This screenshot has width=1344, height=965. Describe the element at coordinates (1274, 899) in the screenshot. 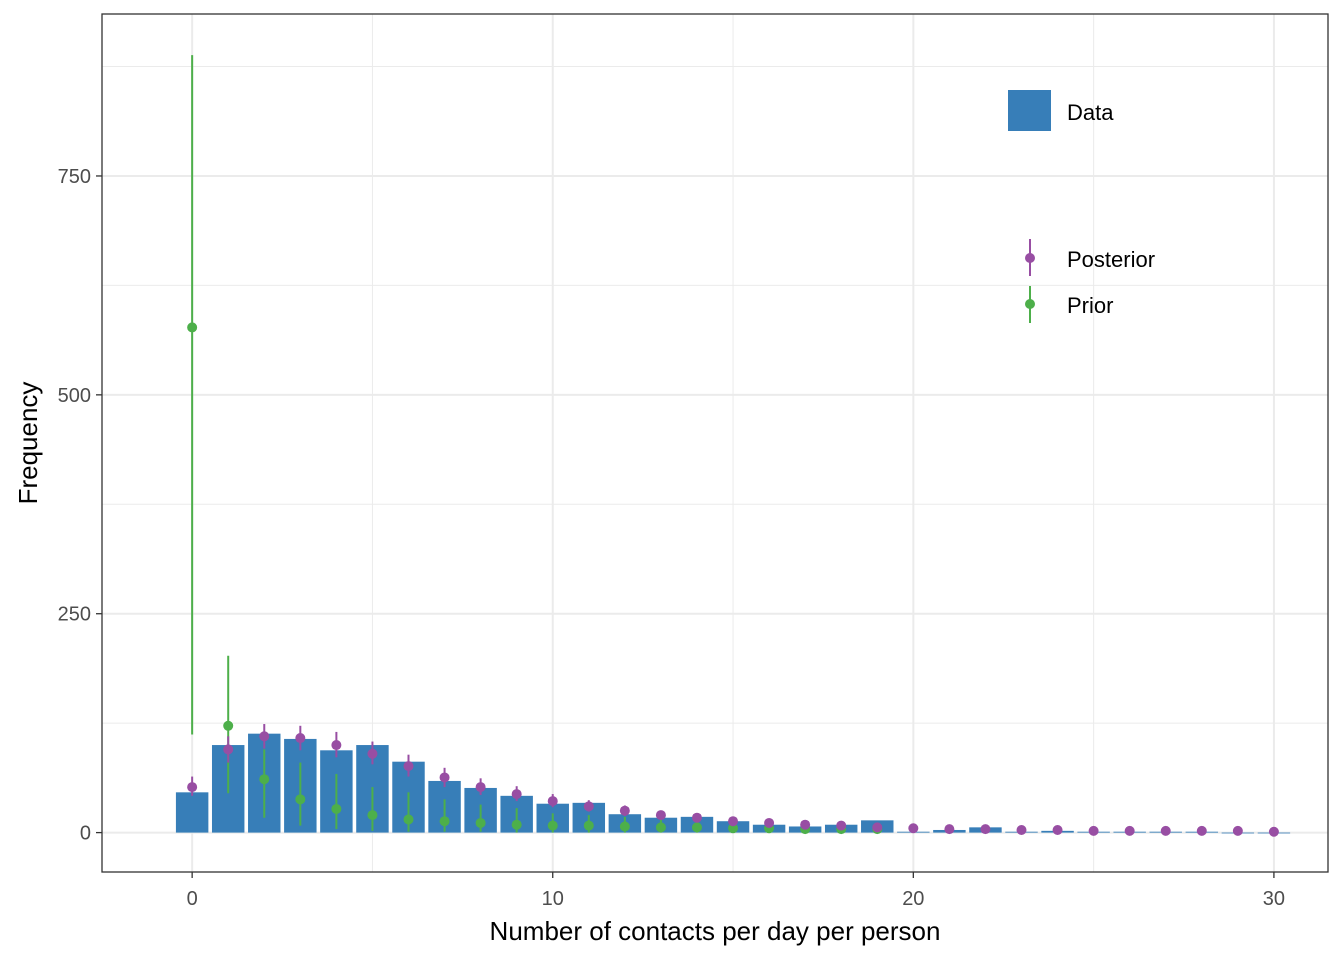

I see `x-tick-label: 30` at that location.